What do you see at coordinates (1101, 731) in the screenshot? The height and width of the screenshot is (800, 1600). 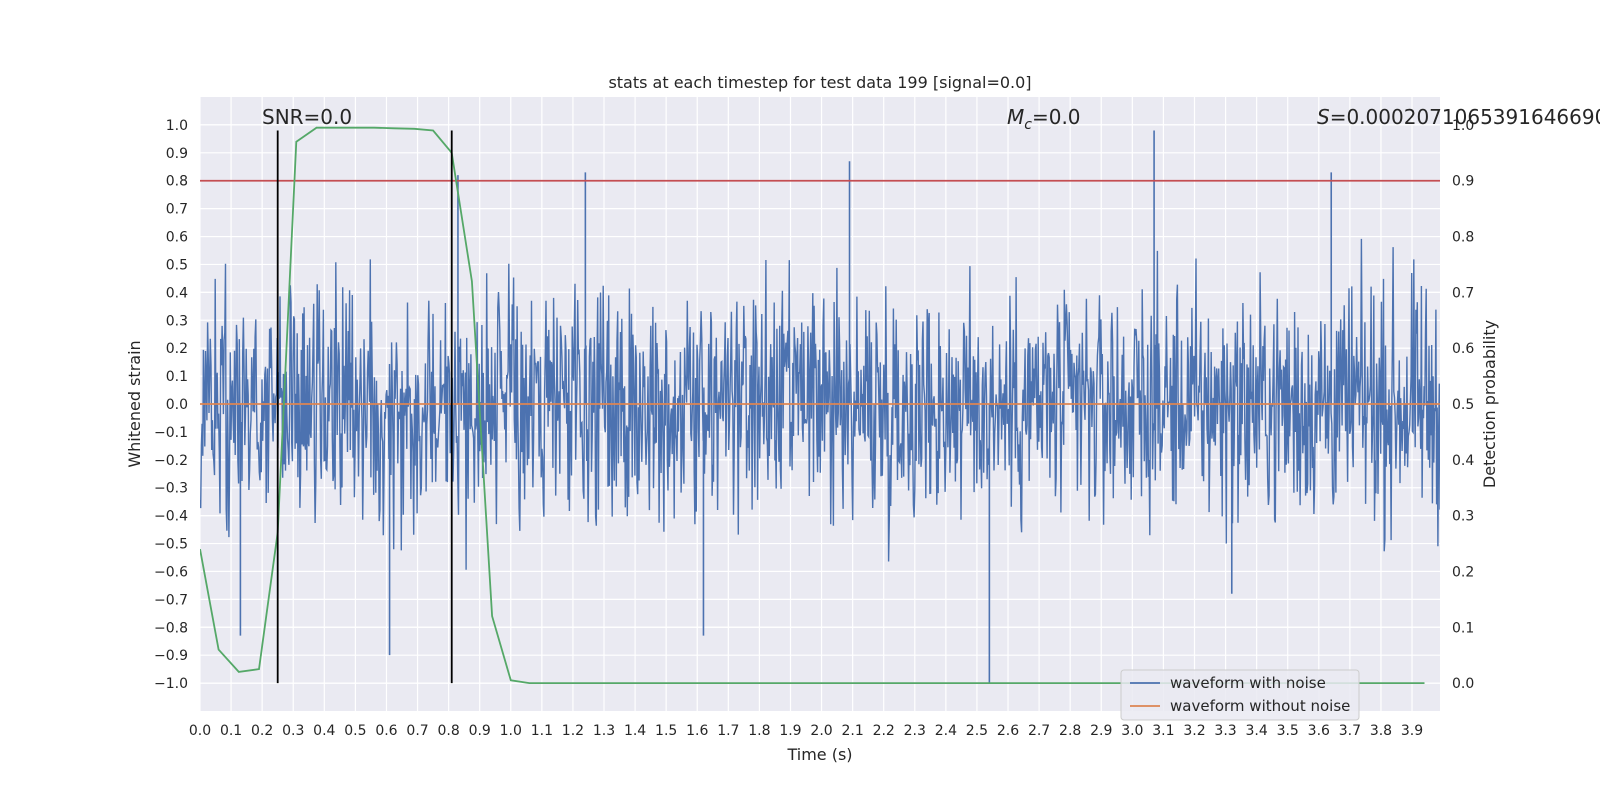 I see `x-tick-label: 2.9` at bounding box center [1101, 731].